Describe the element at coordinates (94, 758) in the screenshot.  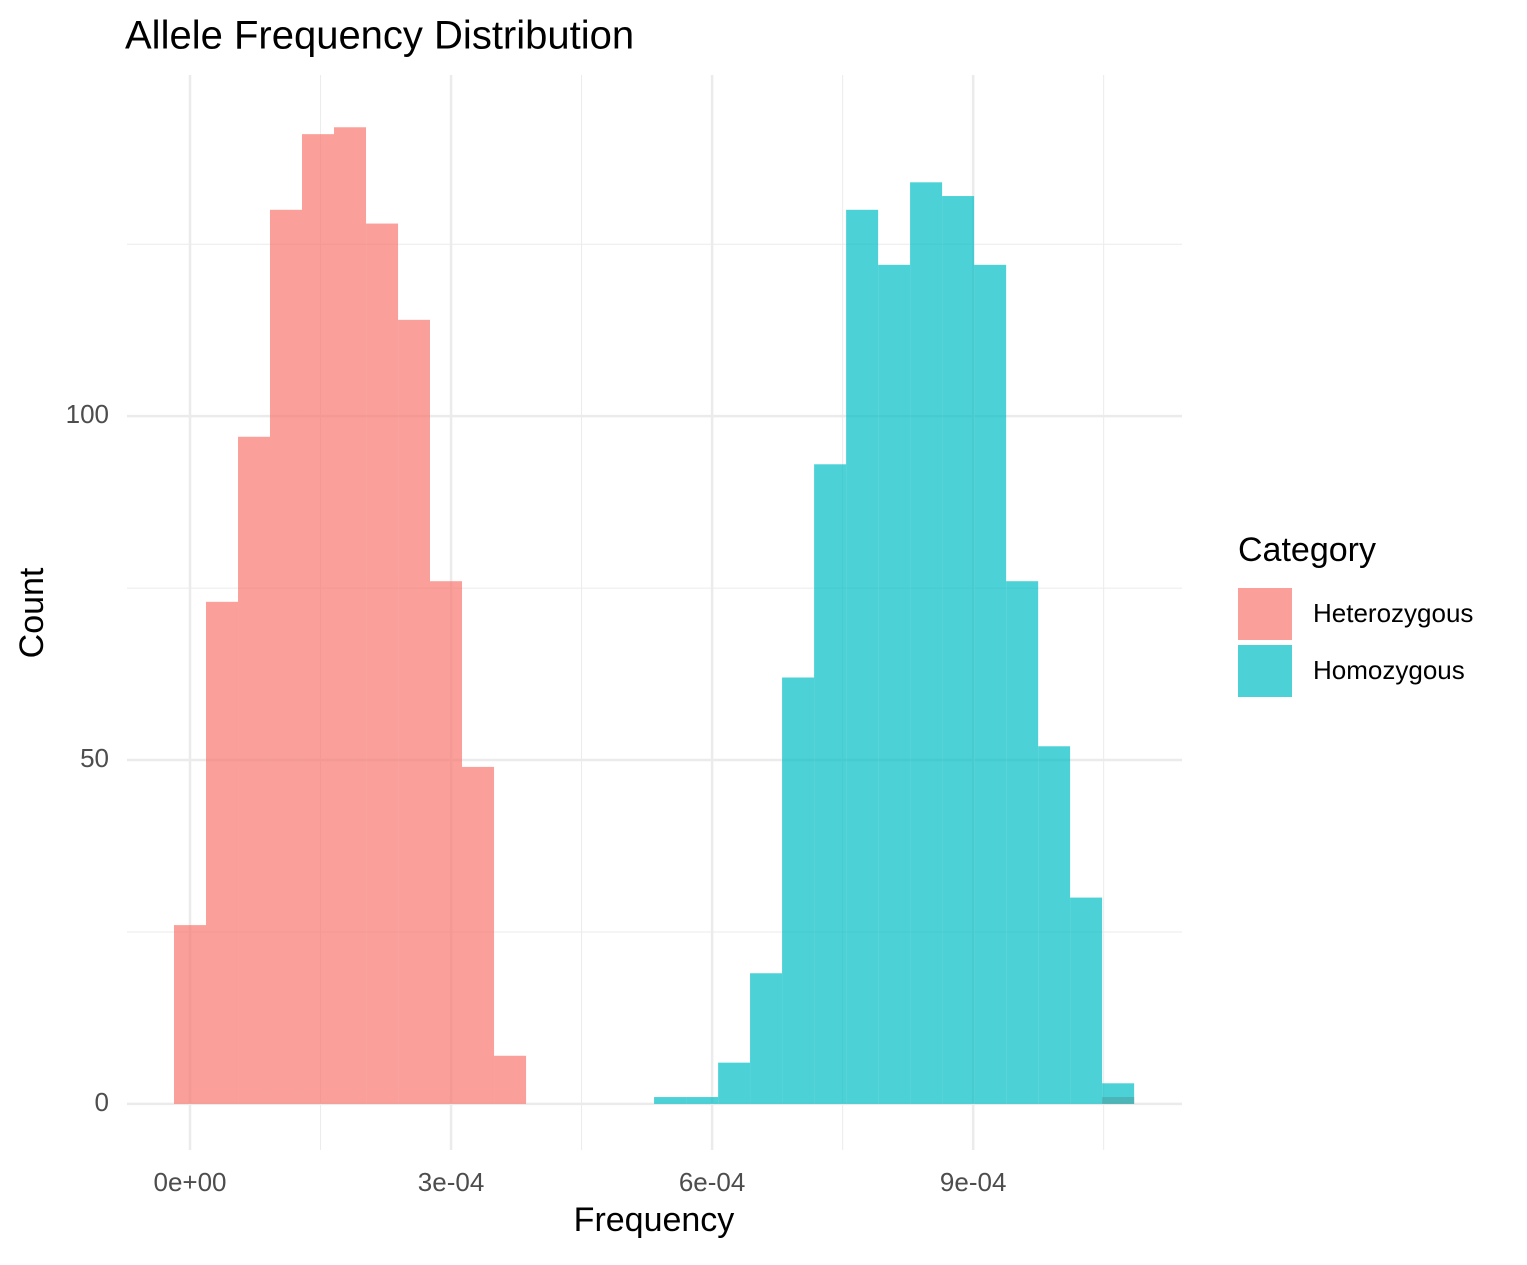
I see `y-tick-label: 50` at that location.